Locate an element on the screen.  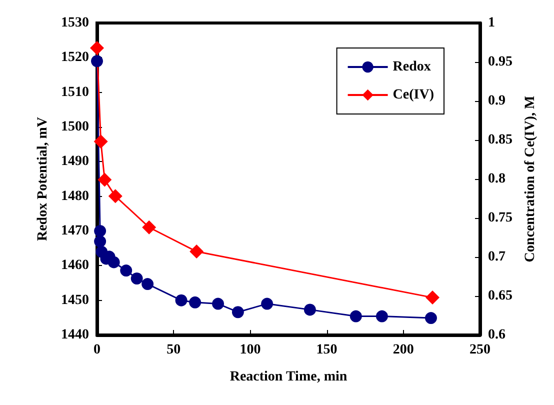
x-axis-title: Reaction Time, min is located at coordinates (289, 377).